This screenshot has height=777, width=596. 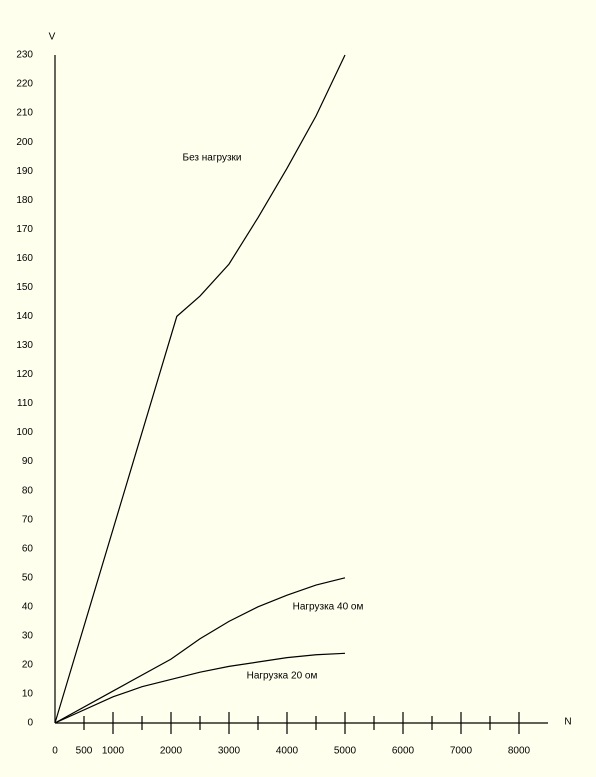 What do you see at coordinates (24, 113) in the screenshot?
I see `y-tick-label: 210` at bounding box center [24, 113].